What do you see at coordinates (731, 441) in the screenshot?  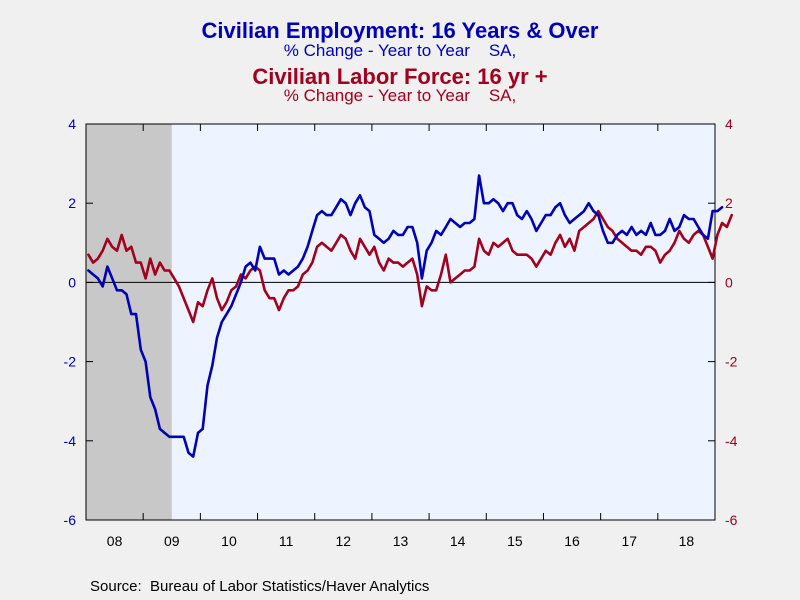 I see `y-tick-label-right: -4` at bounding box center [731, 441].